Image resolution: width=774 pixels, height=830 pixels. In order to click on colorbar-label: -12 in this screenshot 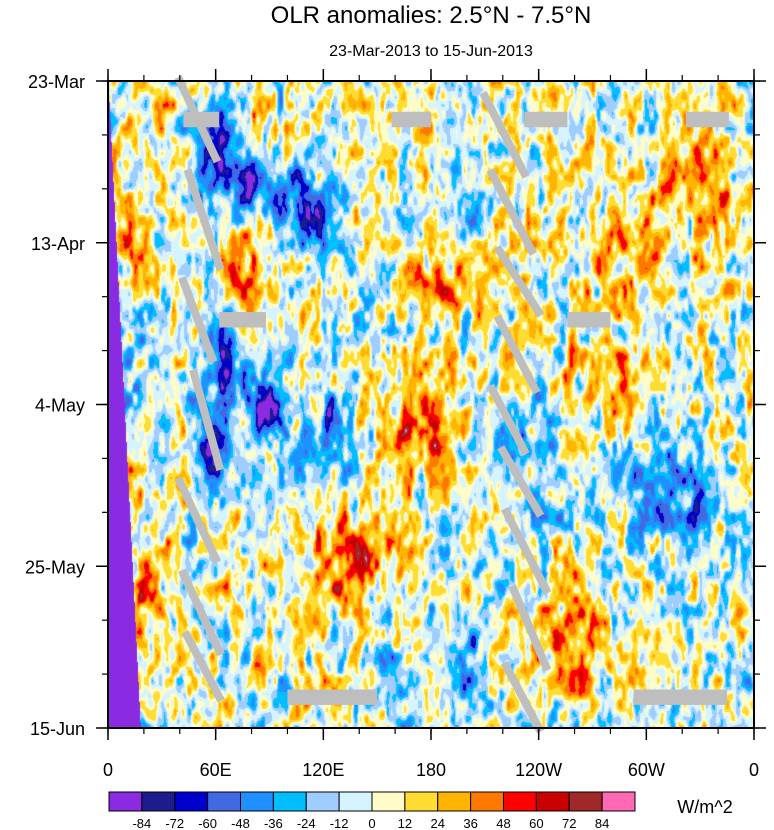, I will do `click(339, 823)`.